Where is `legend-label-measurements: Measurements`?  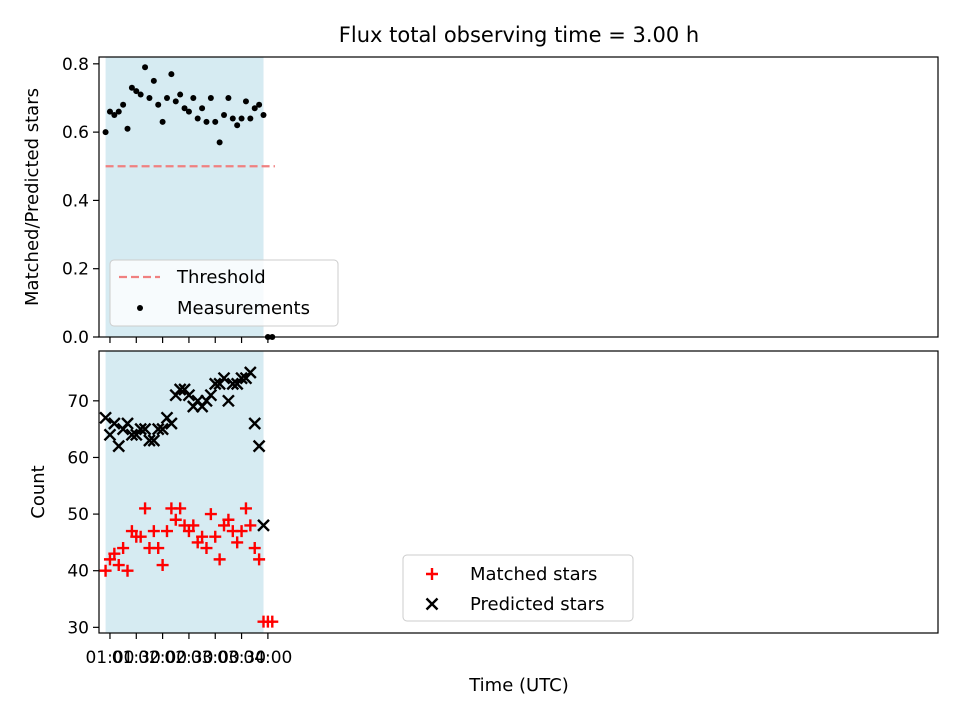 legend-label-measurements: Measurements is located at coordinates (243, 308).